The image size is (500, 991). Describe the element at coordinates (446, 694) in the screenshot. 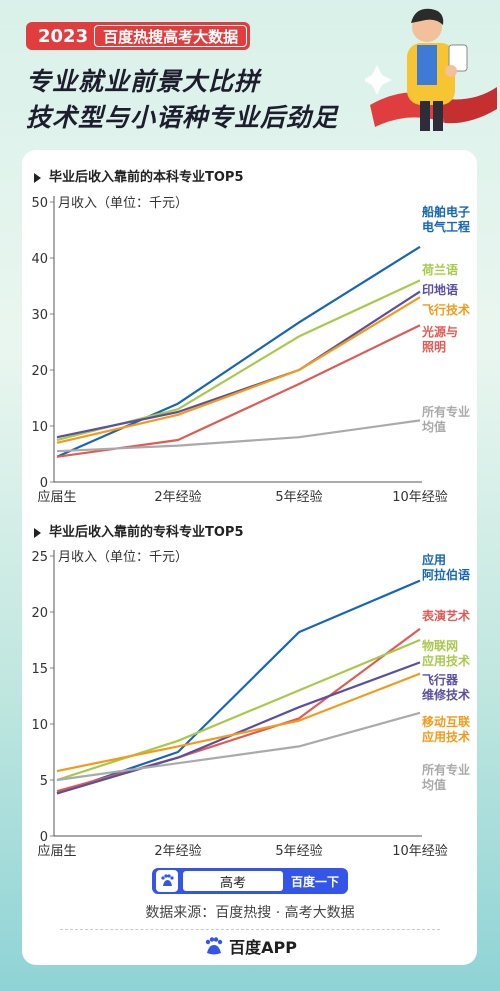

I see `series-label: 维修技术` at that location.